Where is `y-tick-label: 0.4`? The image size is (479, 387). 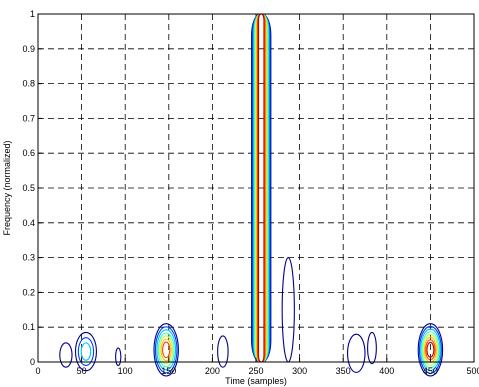
y-tick-label: 0.4 is located at coordinates (28, 223).